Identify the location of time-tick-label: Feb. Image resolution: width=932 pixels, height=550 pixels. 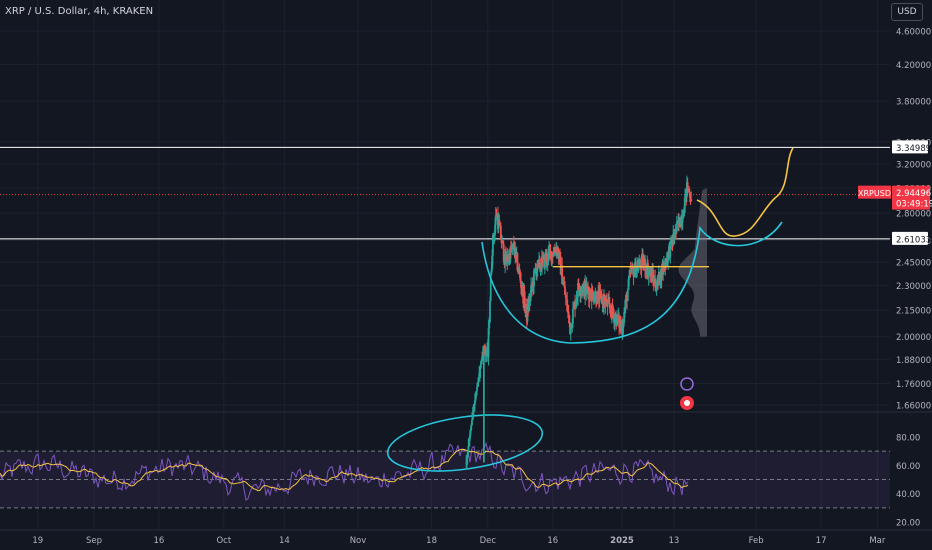
(756, 541).